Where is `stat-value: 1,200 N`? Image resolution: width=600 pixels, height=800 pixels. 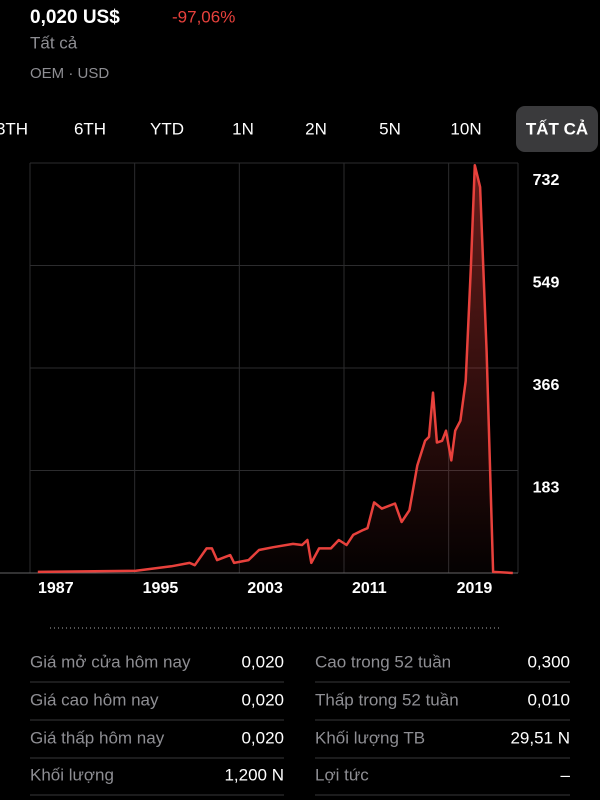
stat-value: 1,200 N is located at coordinates (254, 774).